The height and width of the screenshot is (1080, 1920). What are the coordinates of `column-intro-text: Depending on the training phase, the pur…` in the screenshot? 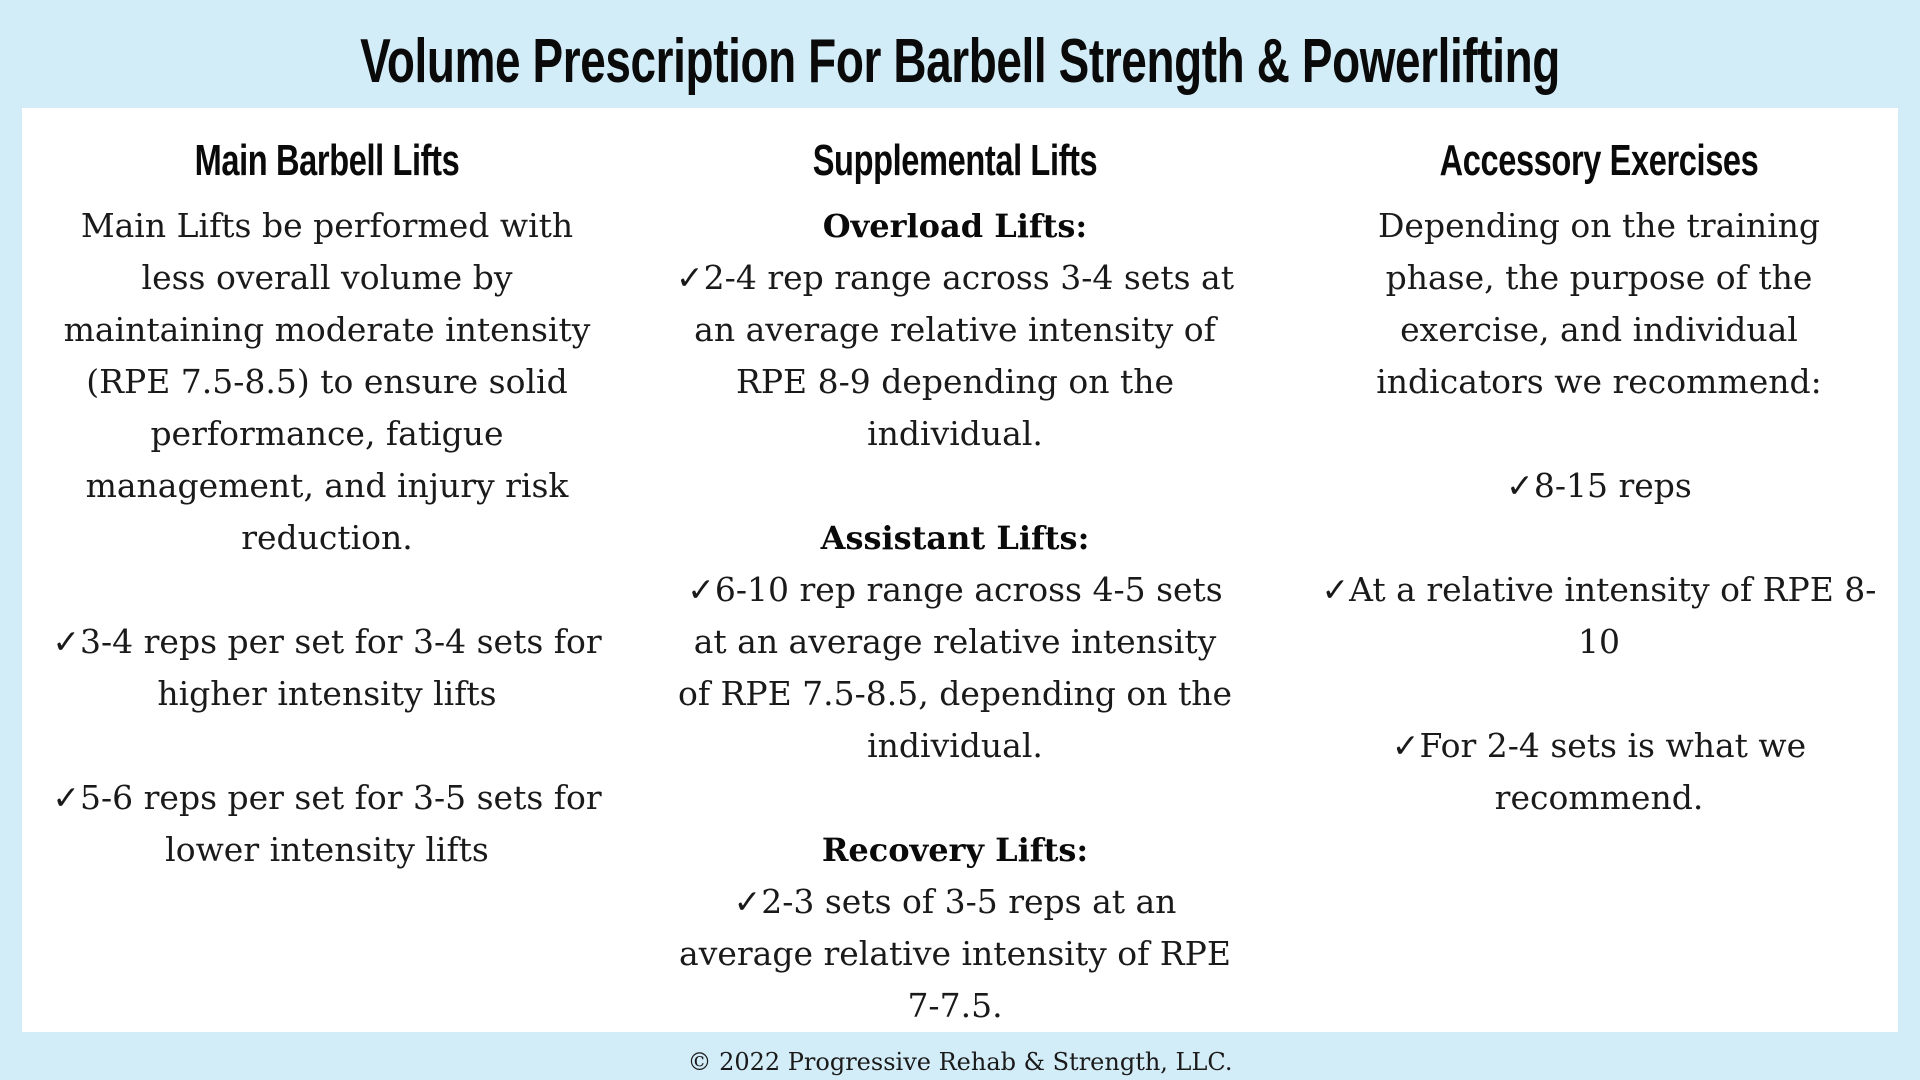 It's located at (1599, 303).